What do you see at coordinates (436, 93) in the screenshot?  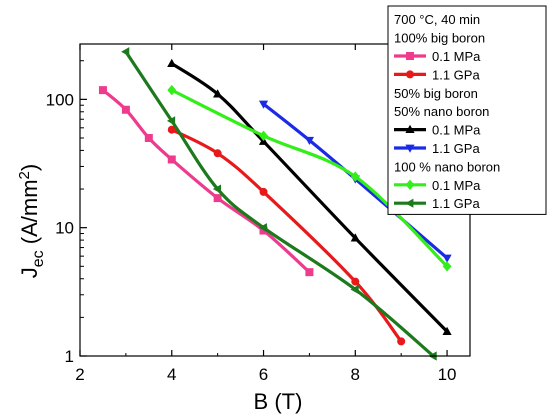 I see `legend-header: 50% big boron` at bounding box center [436, 93].